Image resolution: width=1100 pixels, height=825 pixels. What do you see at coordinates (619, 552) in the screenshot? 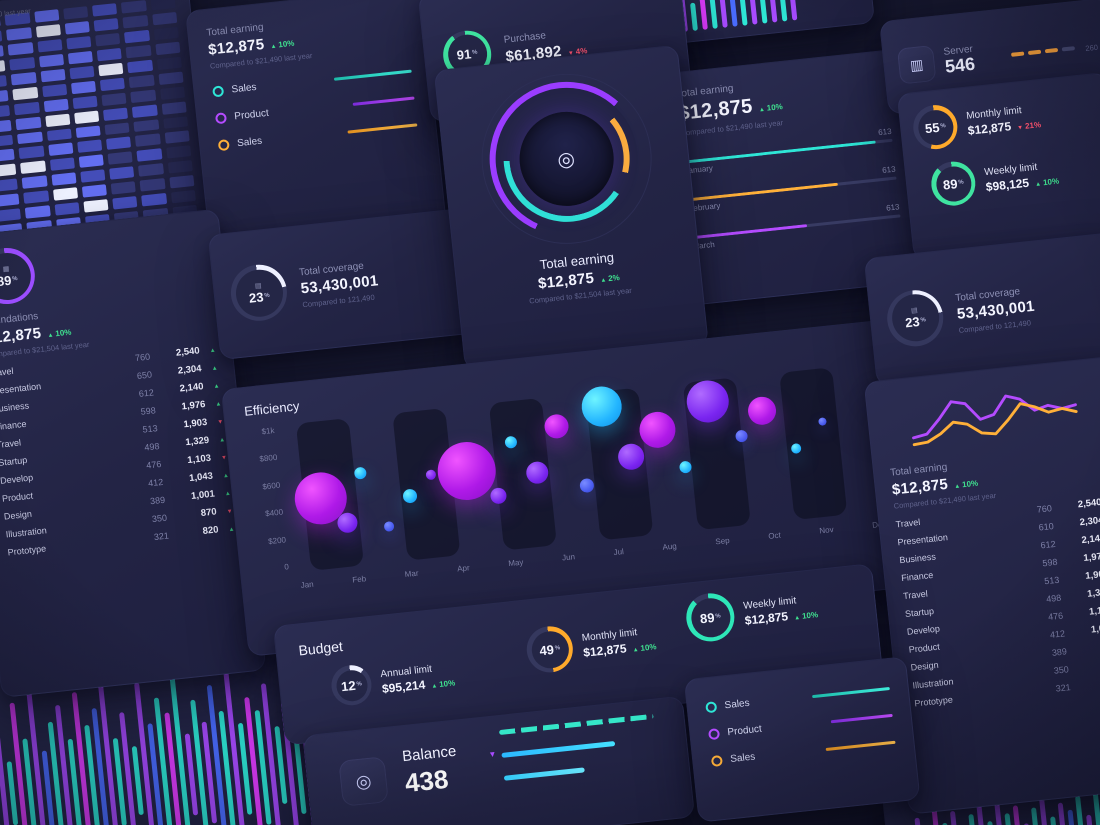
I see `x-axis-tick: Jul` at bounding box center [619, 552].